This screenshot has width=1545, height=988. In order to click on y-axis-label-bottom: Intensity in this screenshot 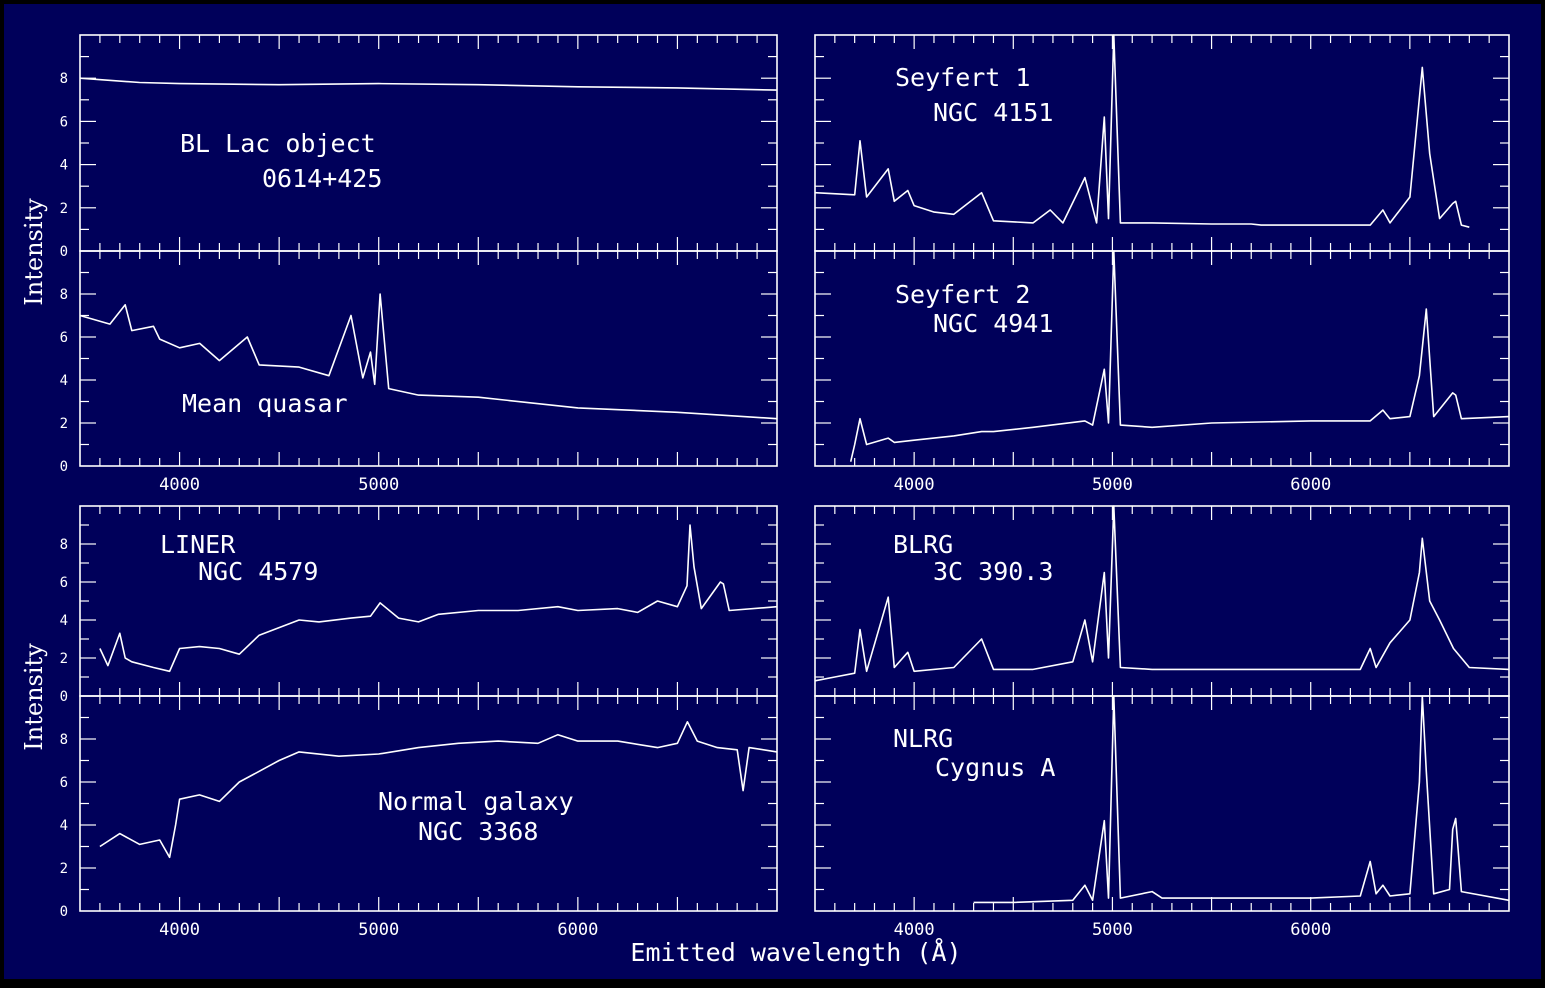, I will do `click(34, 697)`.